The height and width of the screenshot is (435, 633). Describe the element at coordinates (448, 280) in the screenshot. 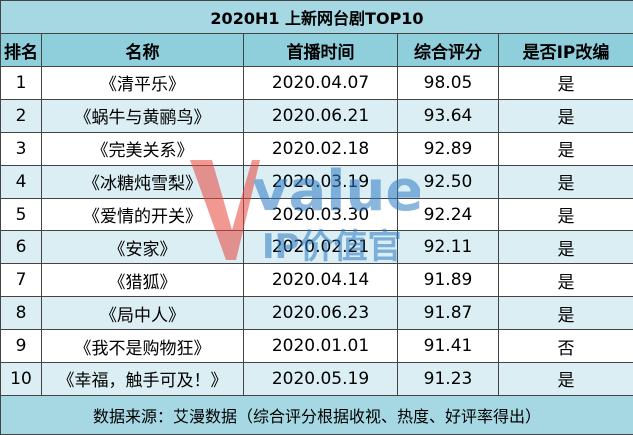

I see `table-cell: 91.89` at that location.